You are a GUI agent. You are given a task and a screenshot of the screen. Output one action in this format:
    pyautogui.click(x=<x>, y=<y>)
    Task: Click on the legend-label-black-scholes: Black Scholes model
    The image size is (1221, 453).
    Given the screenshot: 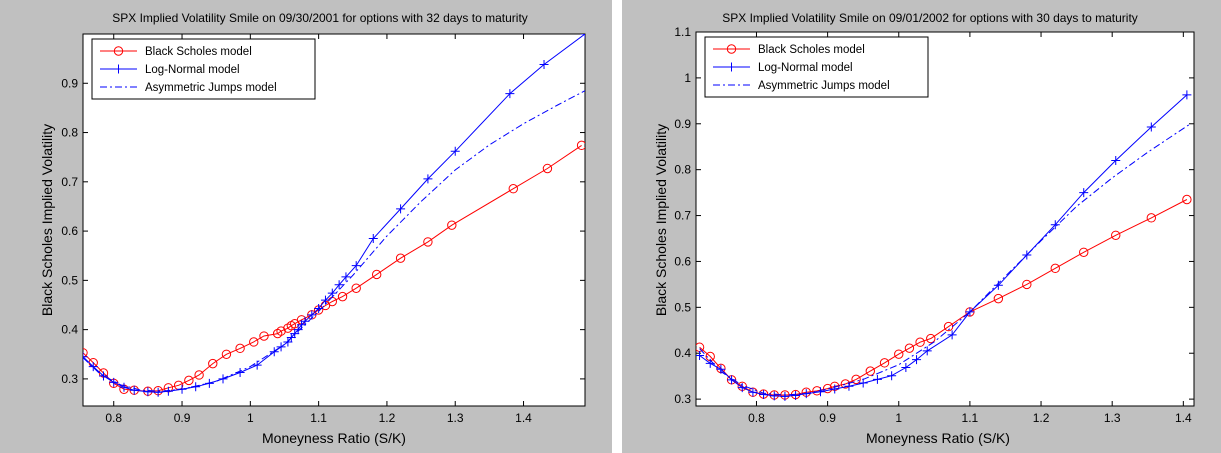 What is the action you would take?
    pyautogui.click(x=811, y=50)
    